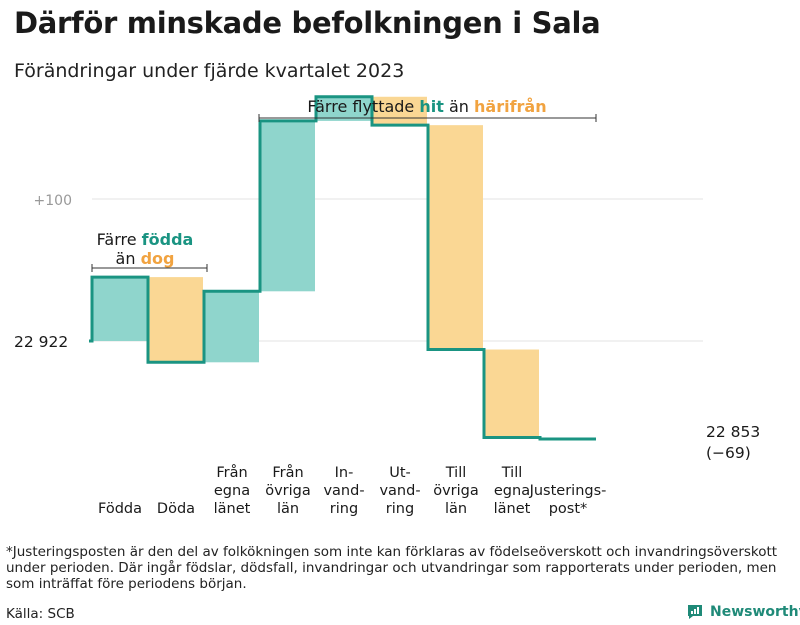  I want to click on chart-subtitle: Förändringar under fjärde kvartalet 2023, so click(209, 71).